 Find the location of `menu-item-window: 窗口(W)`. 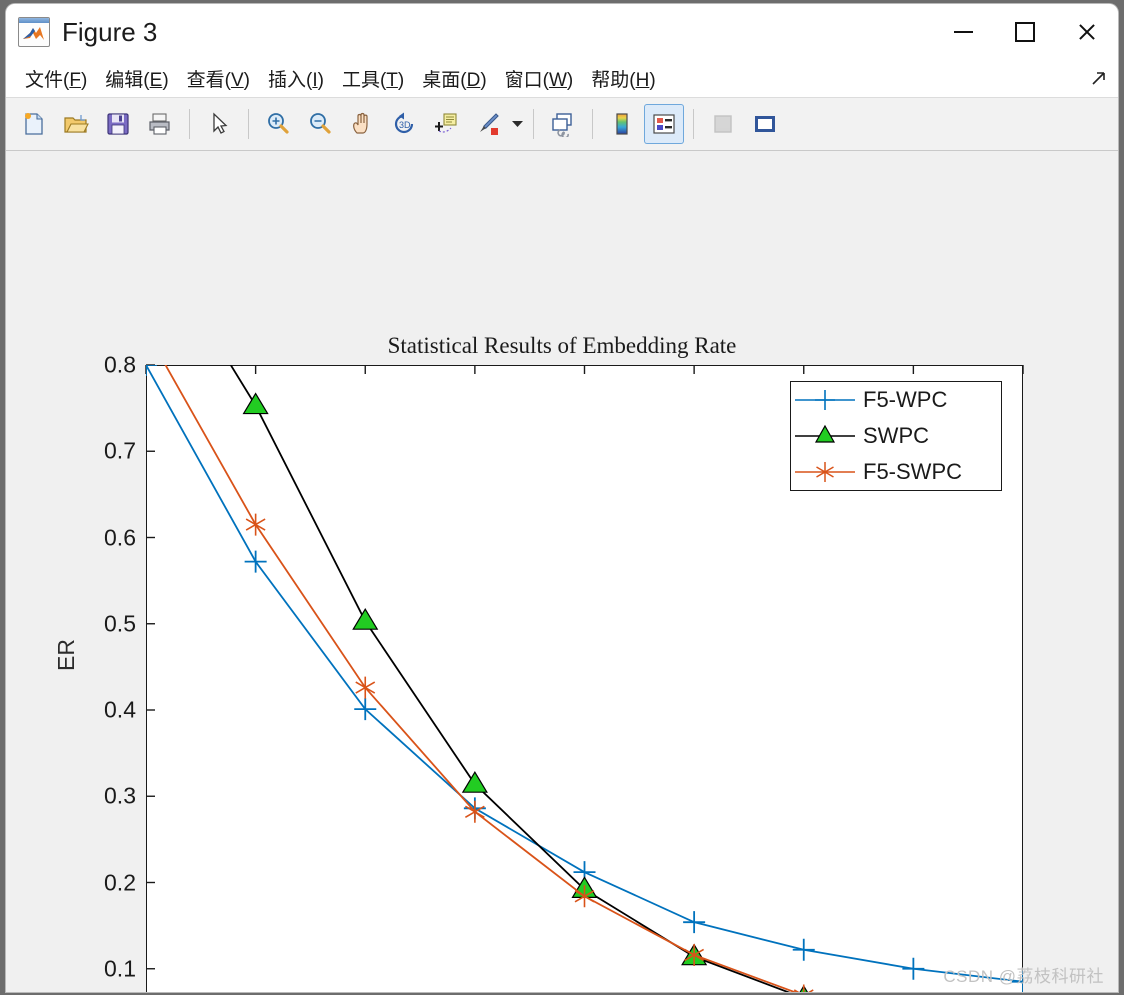

menu-item-window: 窗口(W) is located at coordinates (539, 80).